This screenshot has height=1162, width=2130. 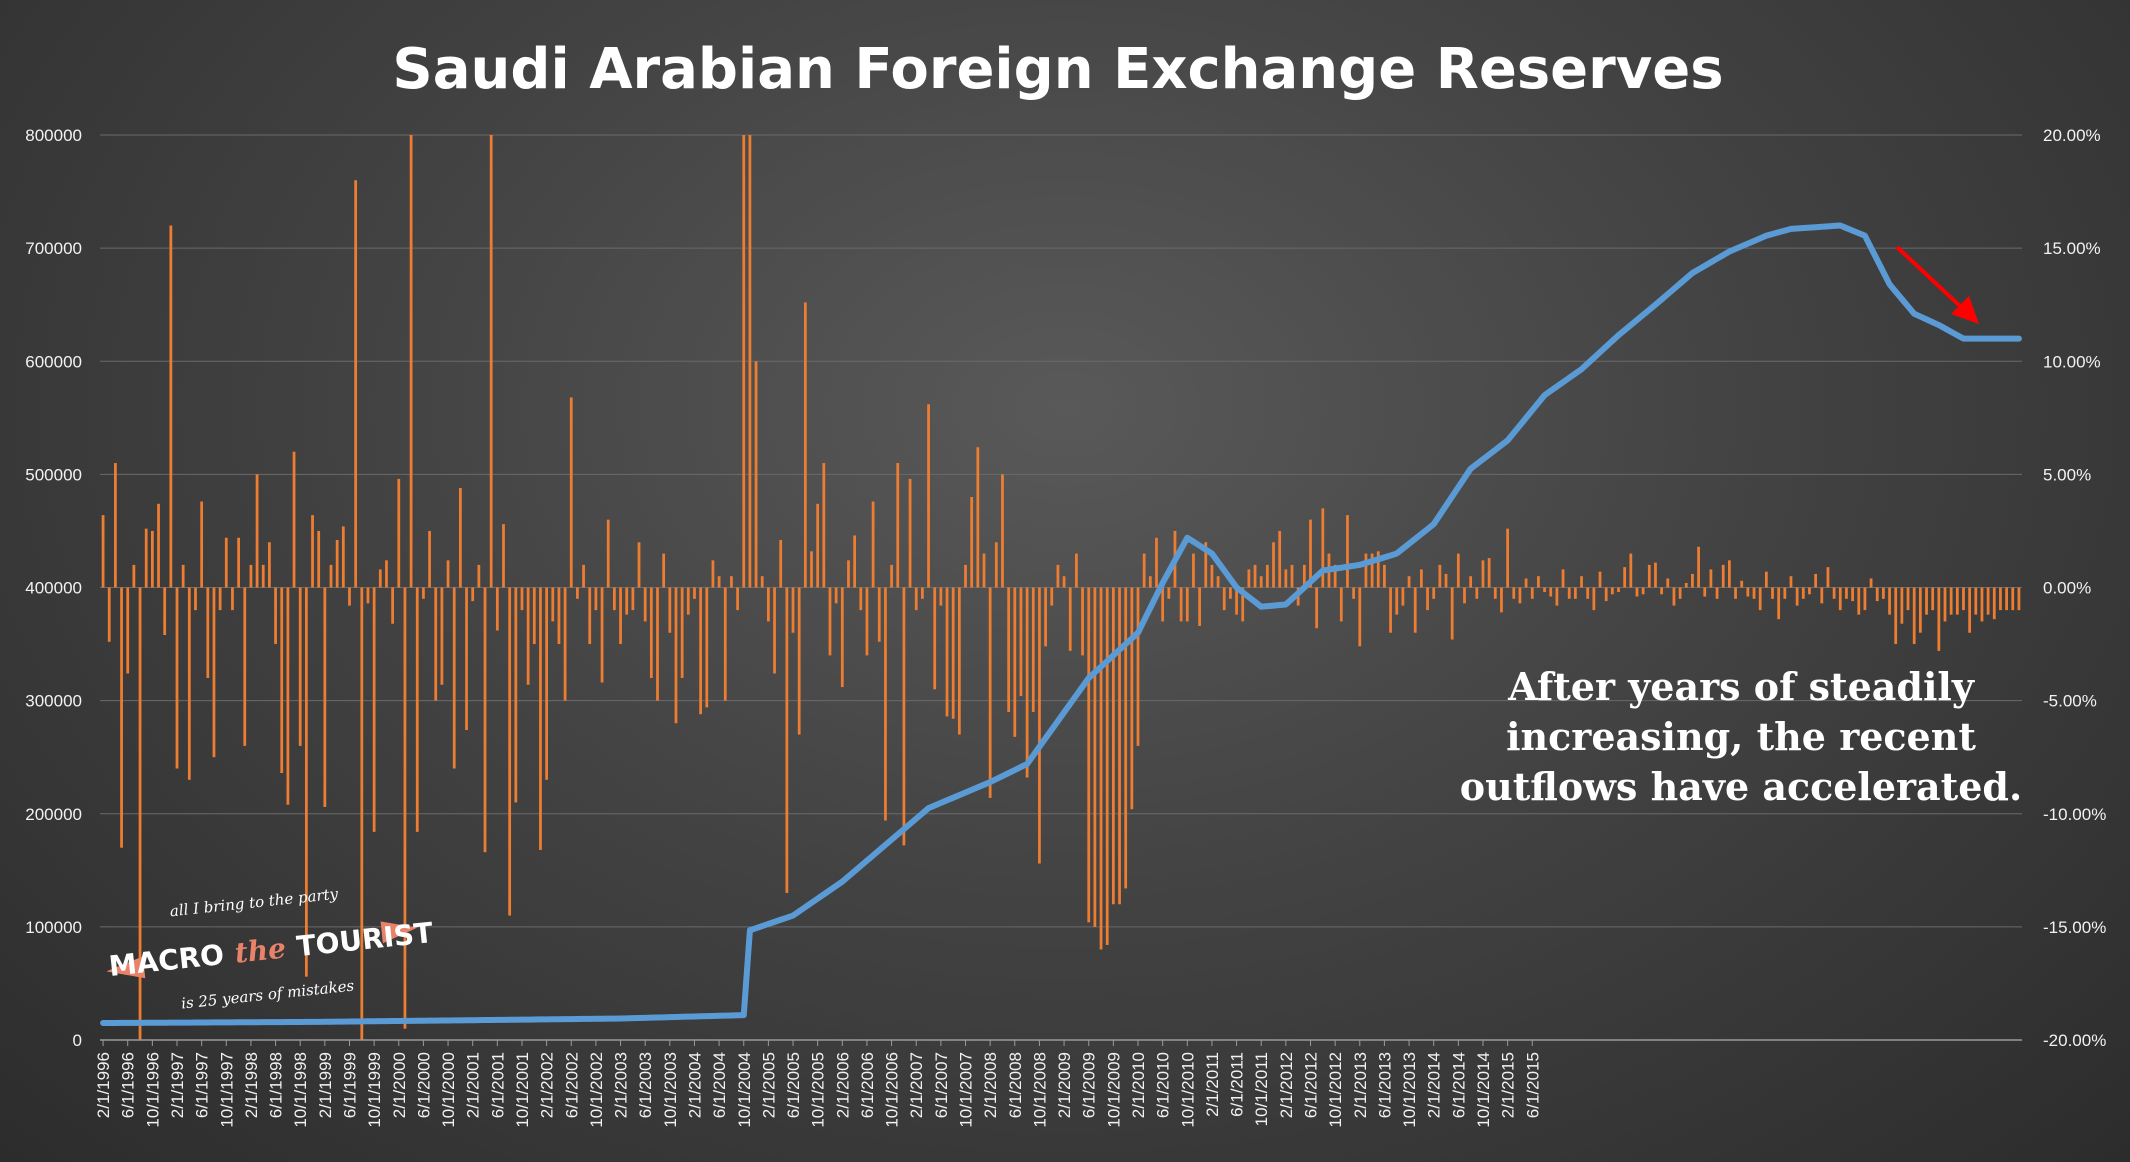 What do you see at coordinates (1741, 736) in the screenshot?
I see `annotation-line-2: increasing, the recent` at bounding box center [1741, 736].